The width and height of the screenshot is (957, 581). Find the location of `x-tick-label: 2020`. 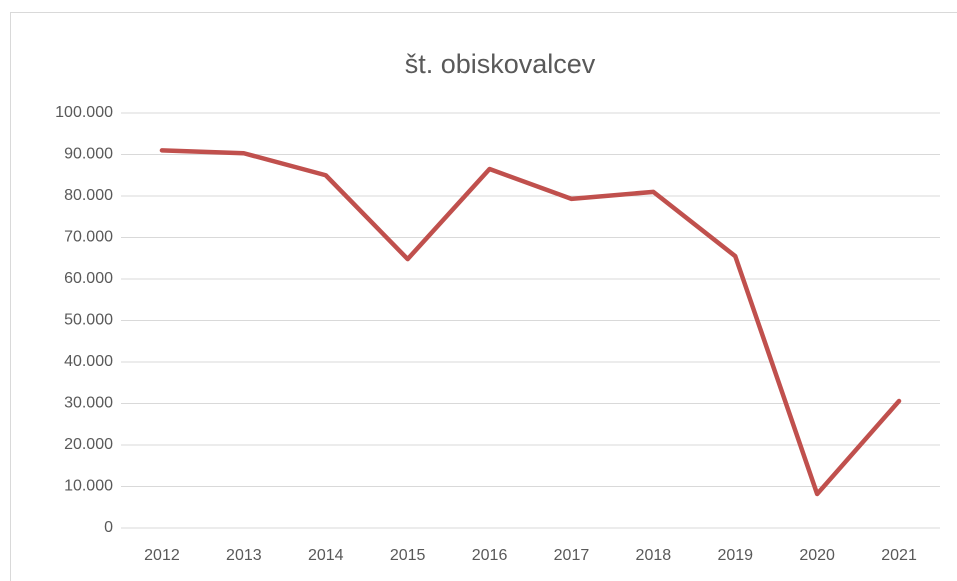

x-tick-label: 2020 is located at coordinates (817, 555).